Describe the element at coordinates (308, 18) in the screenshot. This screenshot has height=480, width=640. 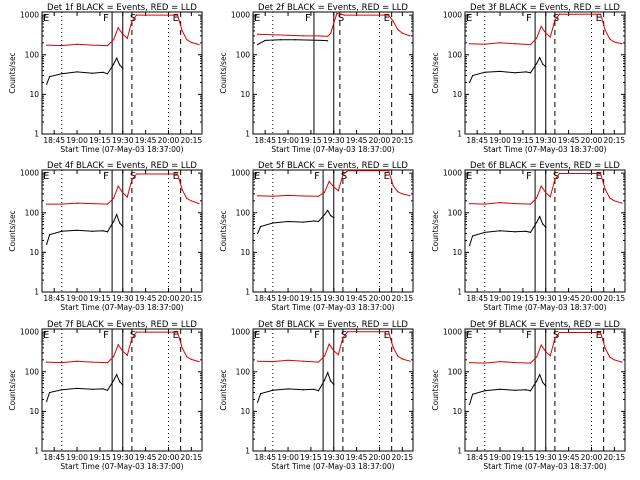
I see `flag-label-f: F` at that location.